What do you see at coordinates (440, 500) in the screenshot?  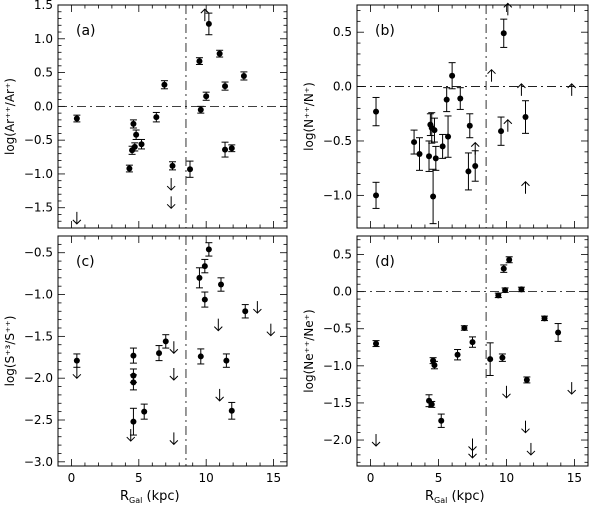 I see `x-axis-title-right-sub: Gal` at bounding box center [440, 500].